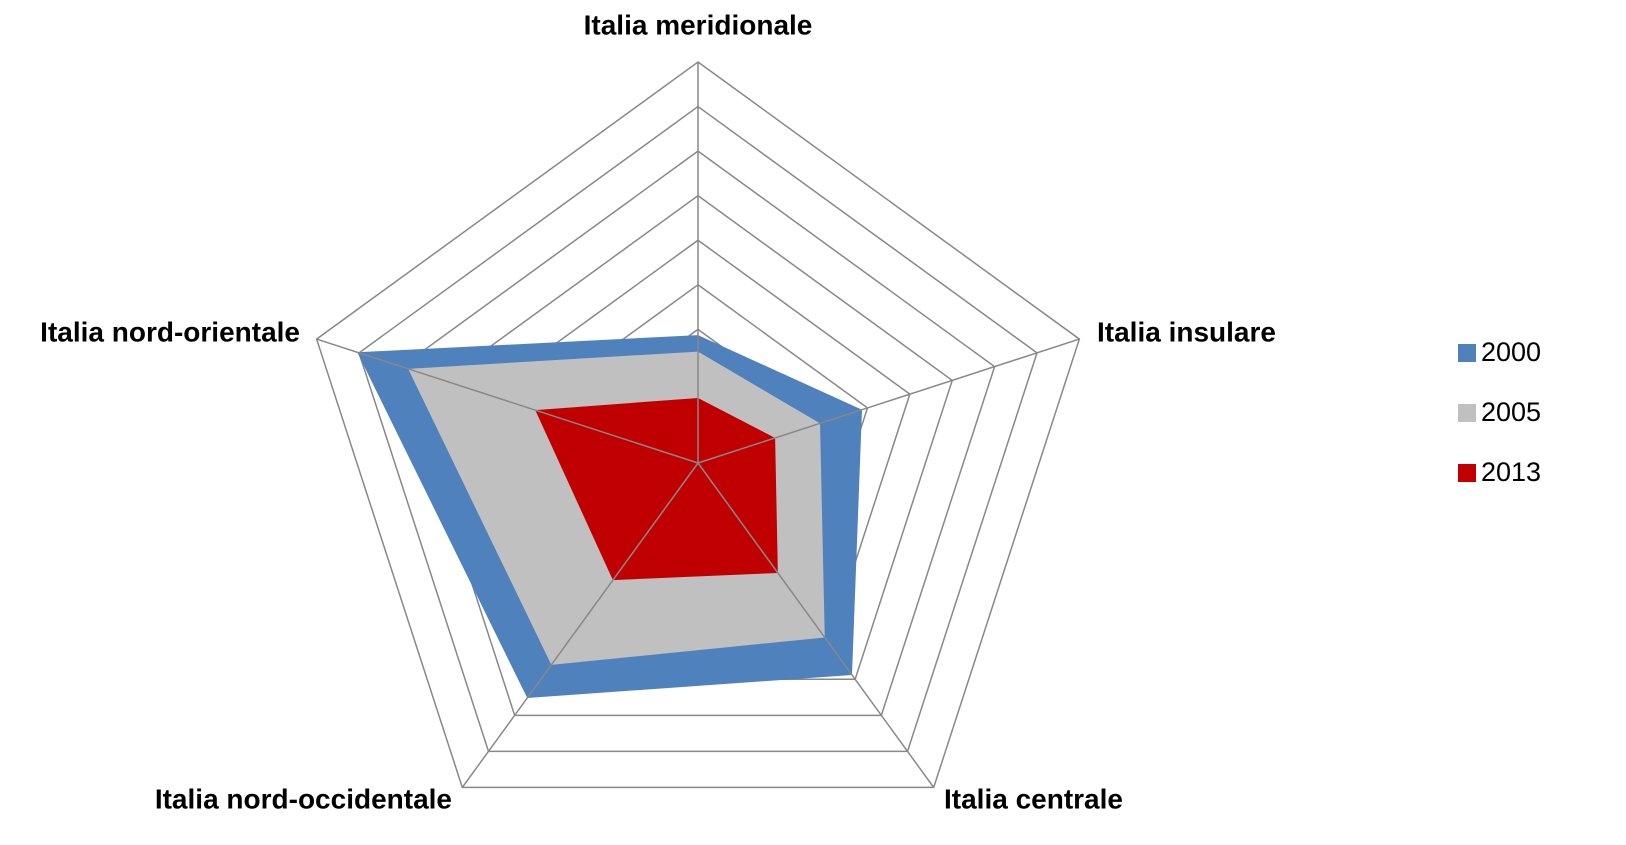 The width and height of the screenshot is (1626, 845). What do you see at coordinates (1033, 798) in the screenshot?
I see `category-label: Italia centrale` at bounding box center [1033, 798].